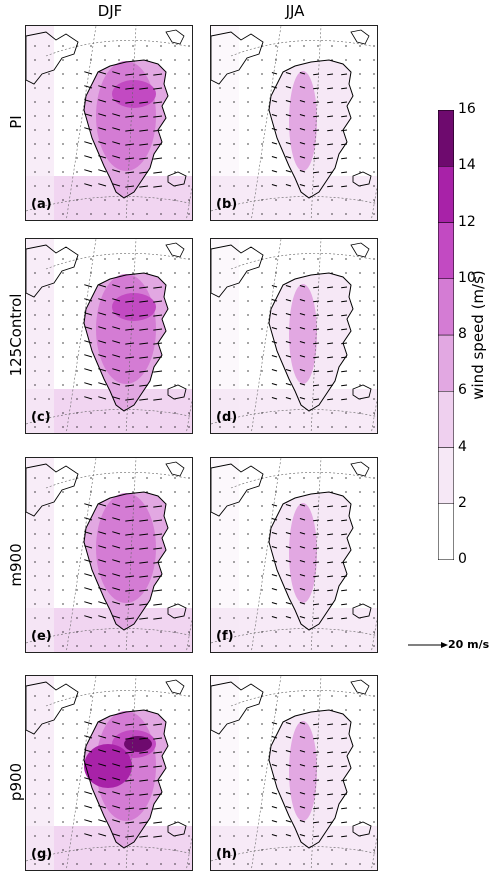 Image resolution: width=500 pixels, height=889 pixels. I want to click on row-label-pi: PI, so click(16, 122).